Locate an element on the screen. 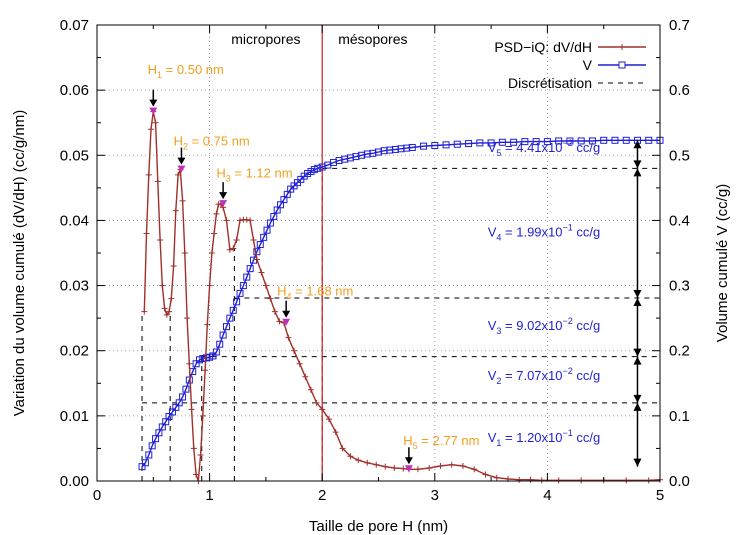 The image size is (736, 535). legend-label-v: V is located at coordinates (588, 65).